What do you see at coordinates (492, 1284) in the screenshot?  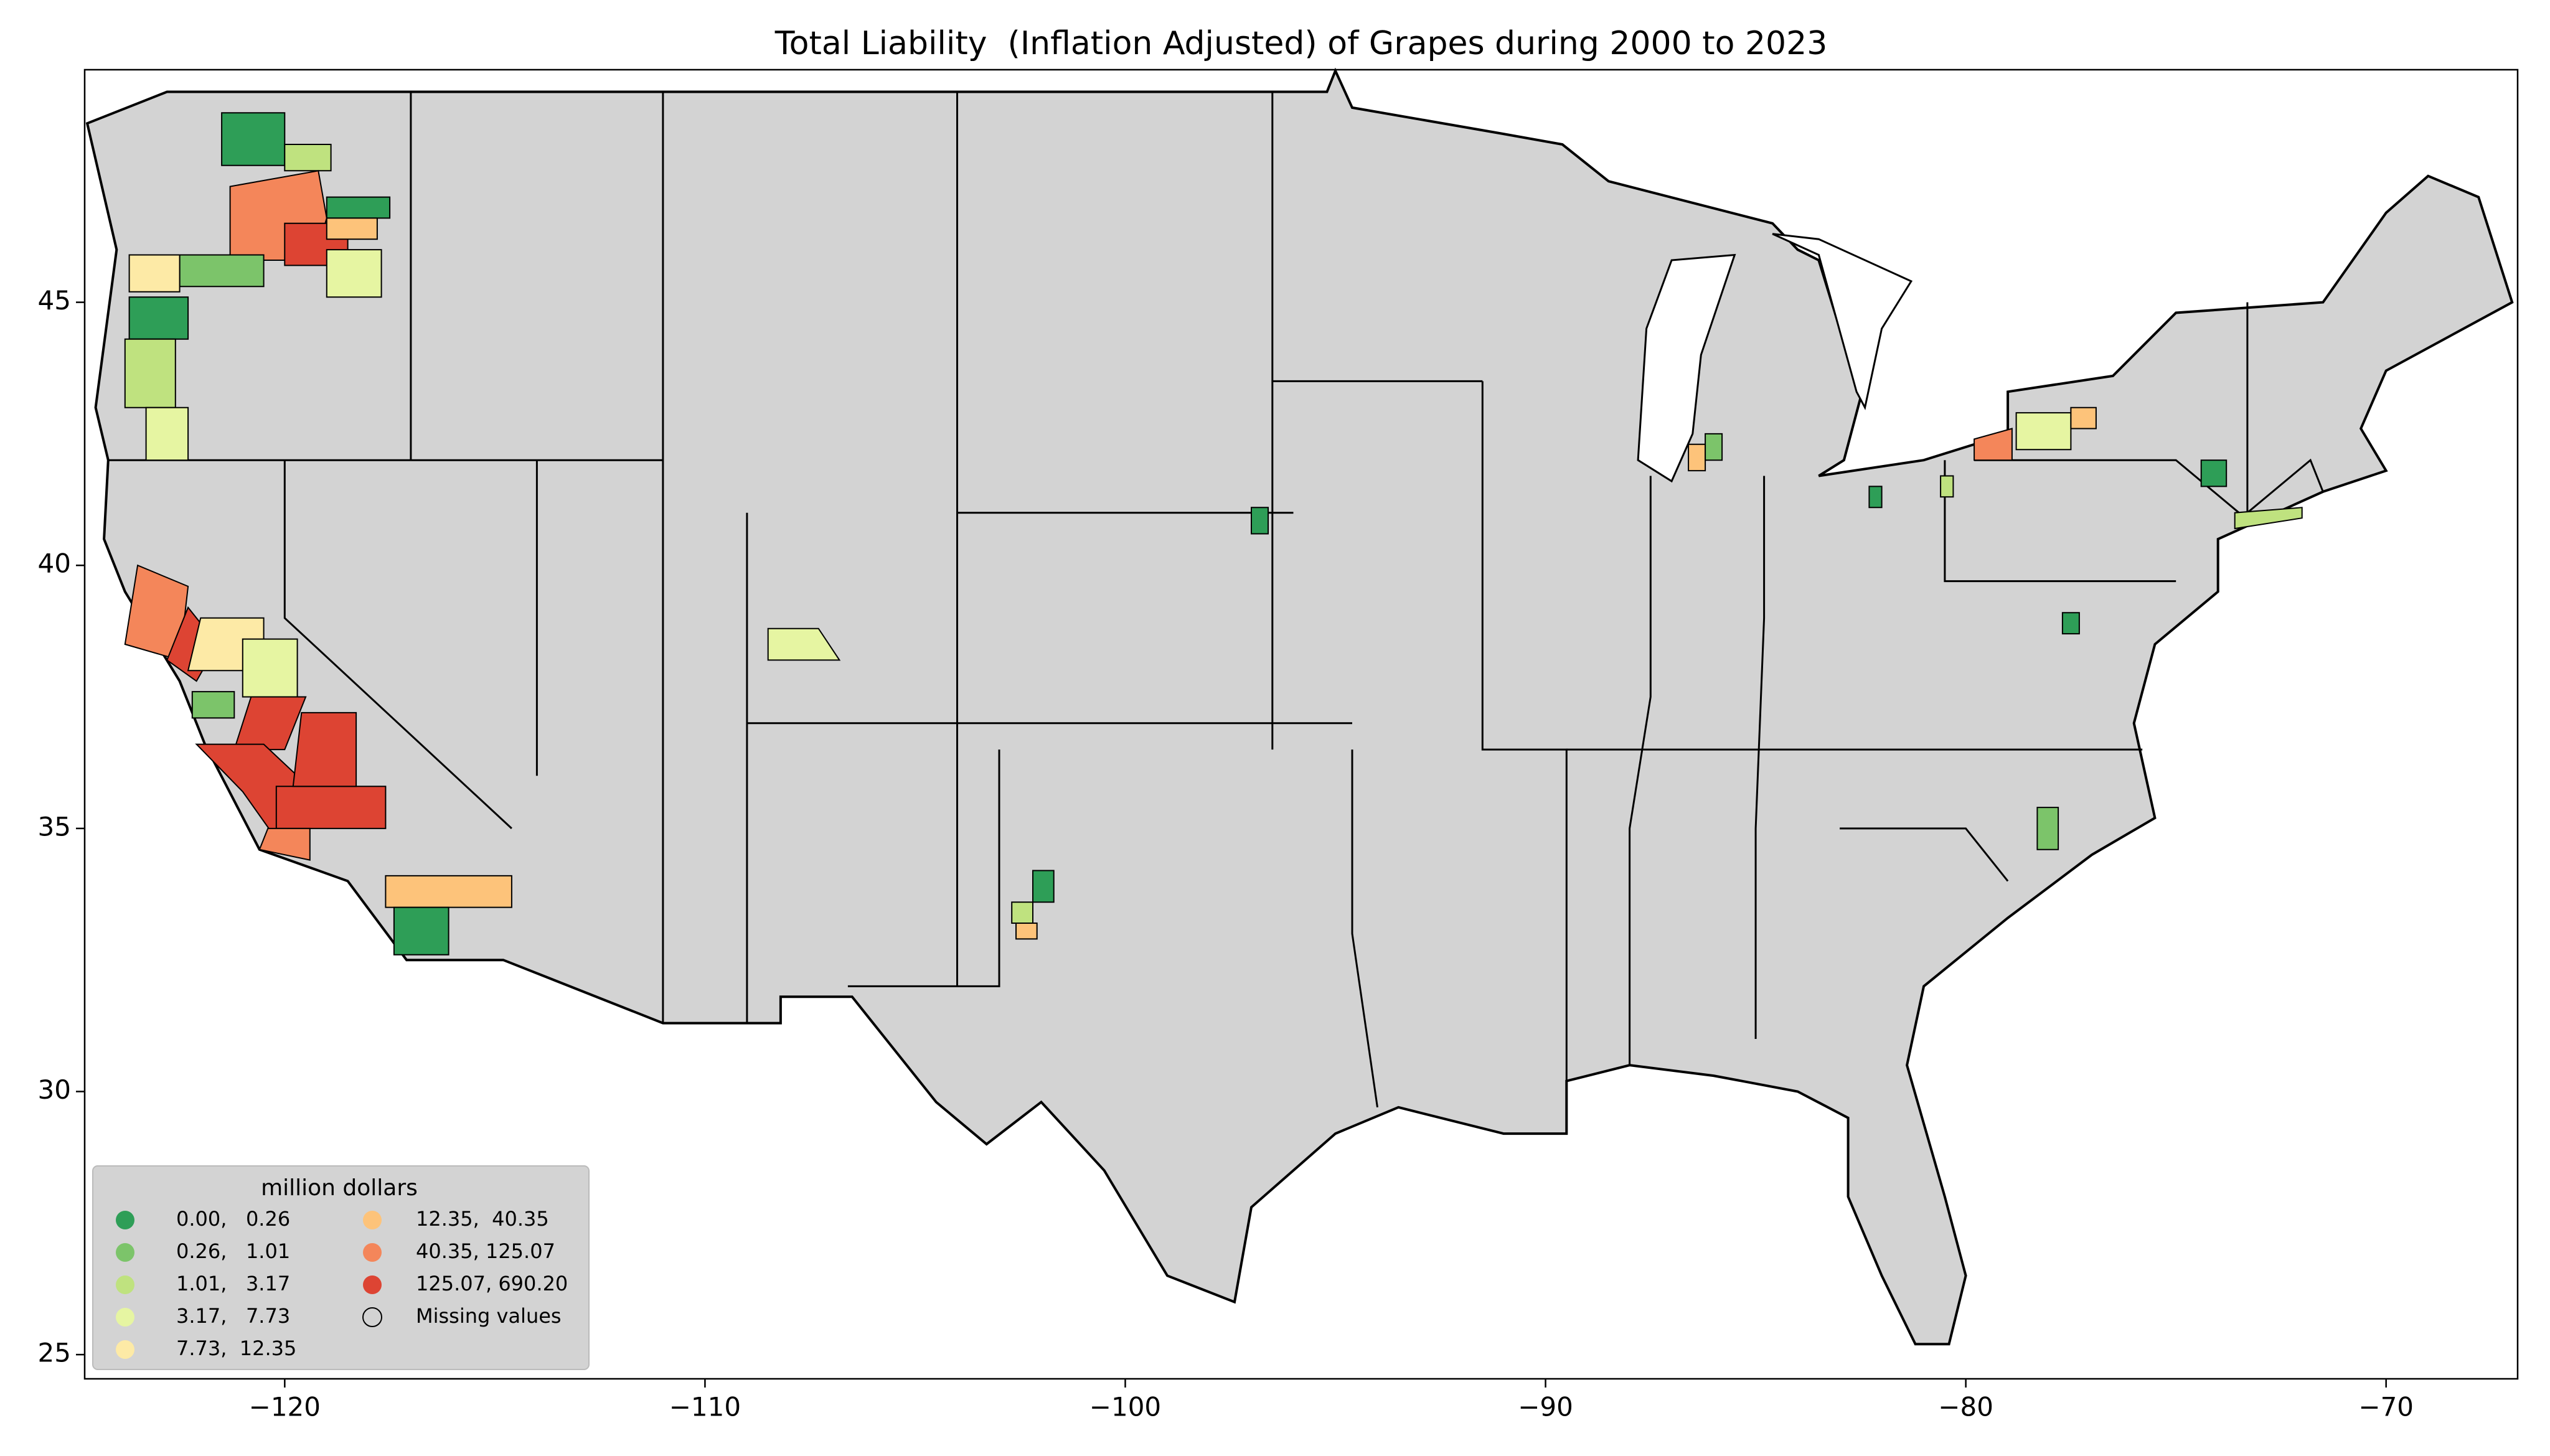 I see `legend-label: 125.07, 690.20` at bounding box center [492, 1284].